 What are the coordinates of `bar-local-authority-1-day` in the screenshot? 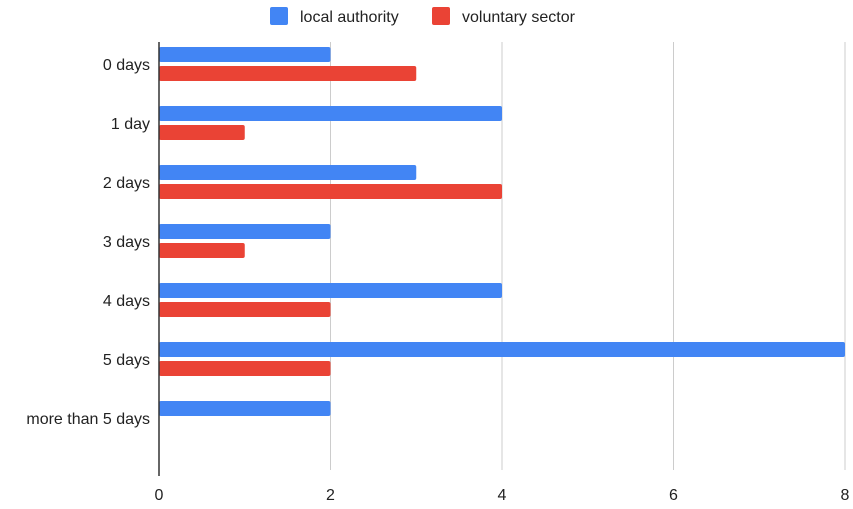 It's located at (330, 113).